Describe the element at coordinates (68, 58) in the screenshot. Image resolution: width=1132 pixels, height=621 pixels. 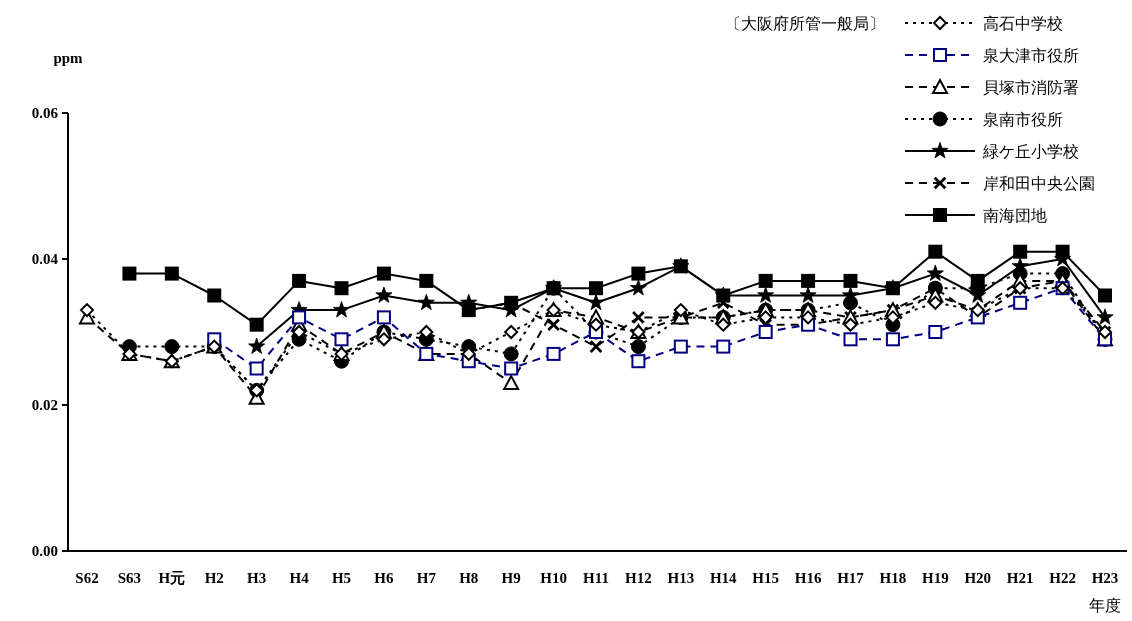
I see `y-axis-title: ppm` at that location.